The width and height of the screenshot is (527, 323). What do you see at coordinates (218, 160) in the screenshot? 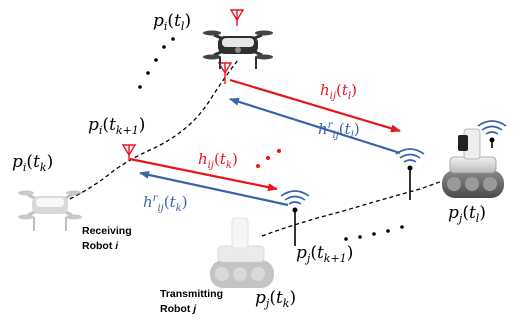
I see `label-h-forward-tk: hij(tk)` at bounding box center [218, 160].